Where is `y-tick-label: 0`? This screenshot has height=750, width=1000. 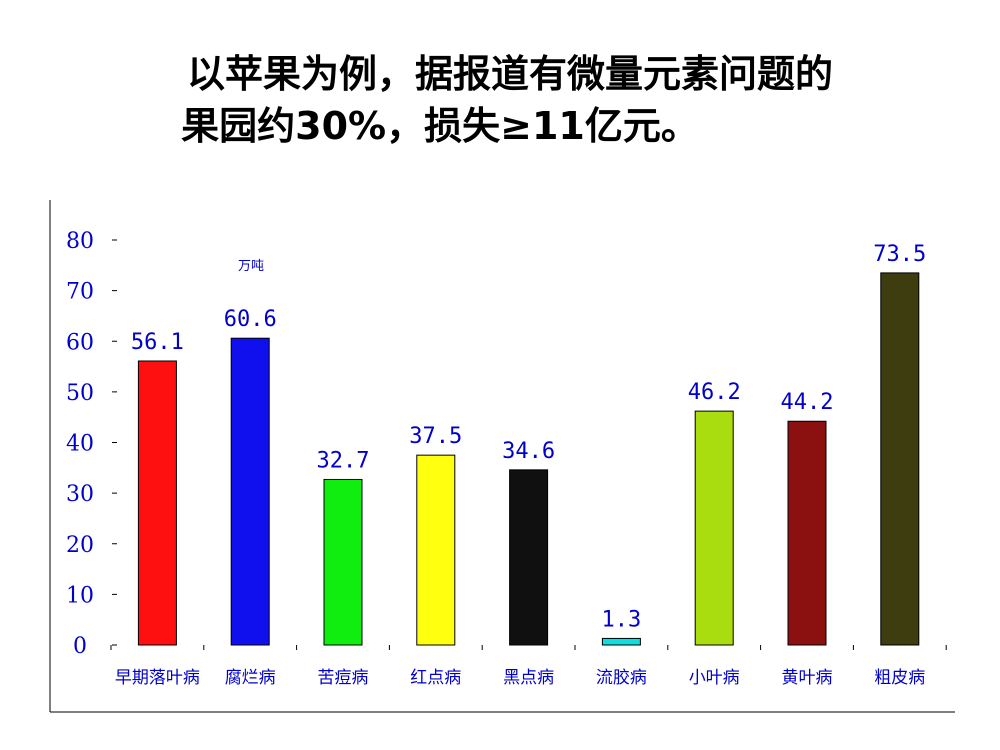 y-tick-label: 0 is located at coordinates (80, 646).